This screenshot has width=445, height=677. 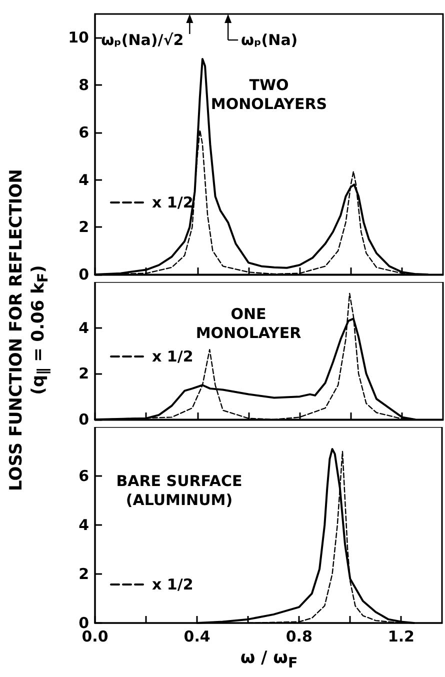 What do you see at coordinates (142, 40) in the screenshot?
I see `annotation: ωₚ(Na)/√2` at bounding box center [142, 40].